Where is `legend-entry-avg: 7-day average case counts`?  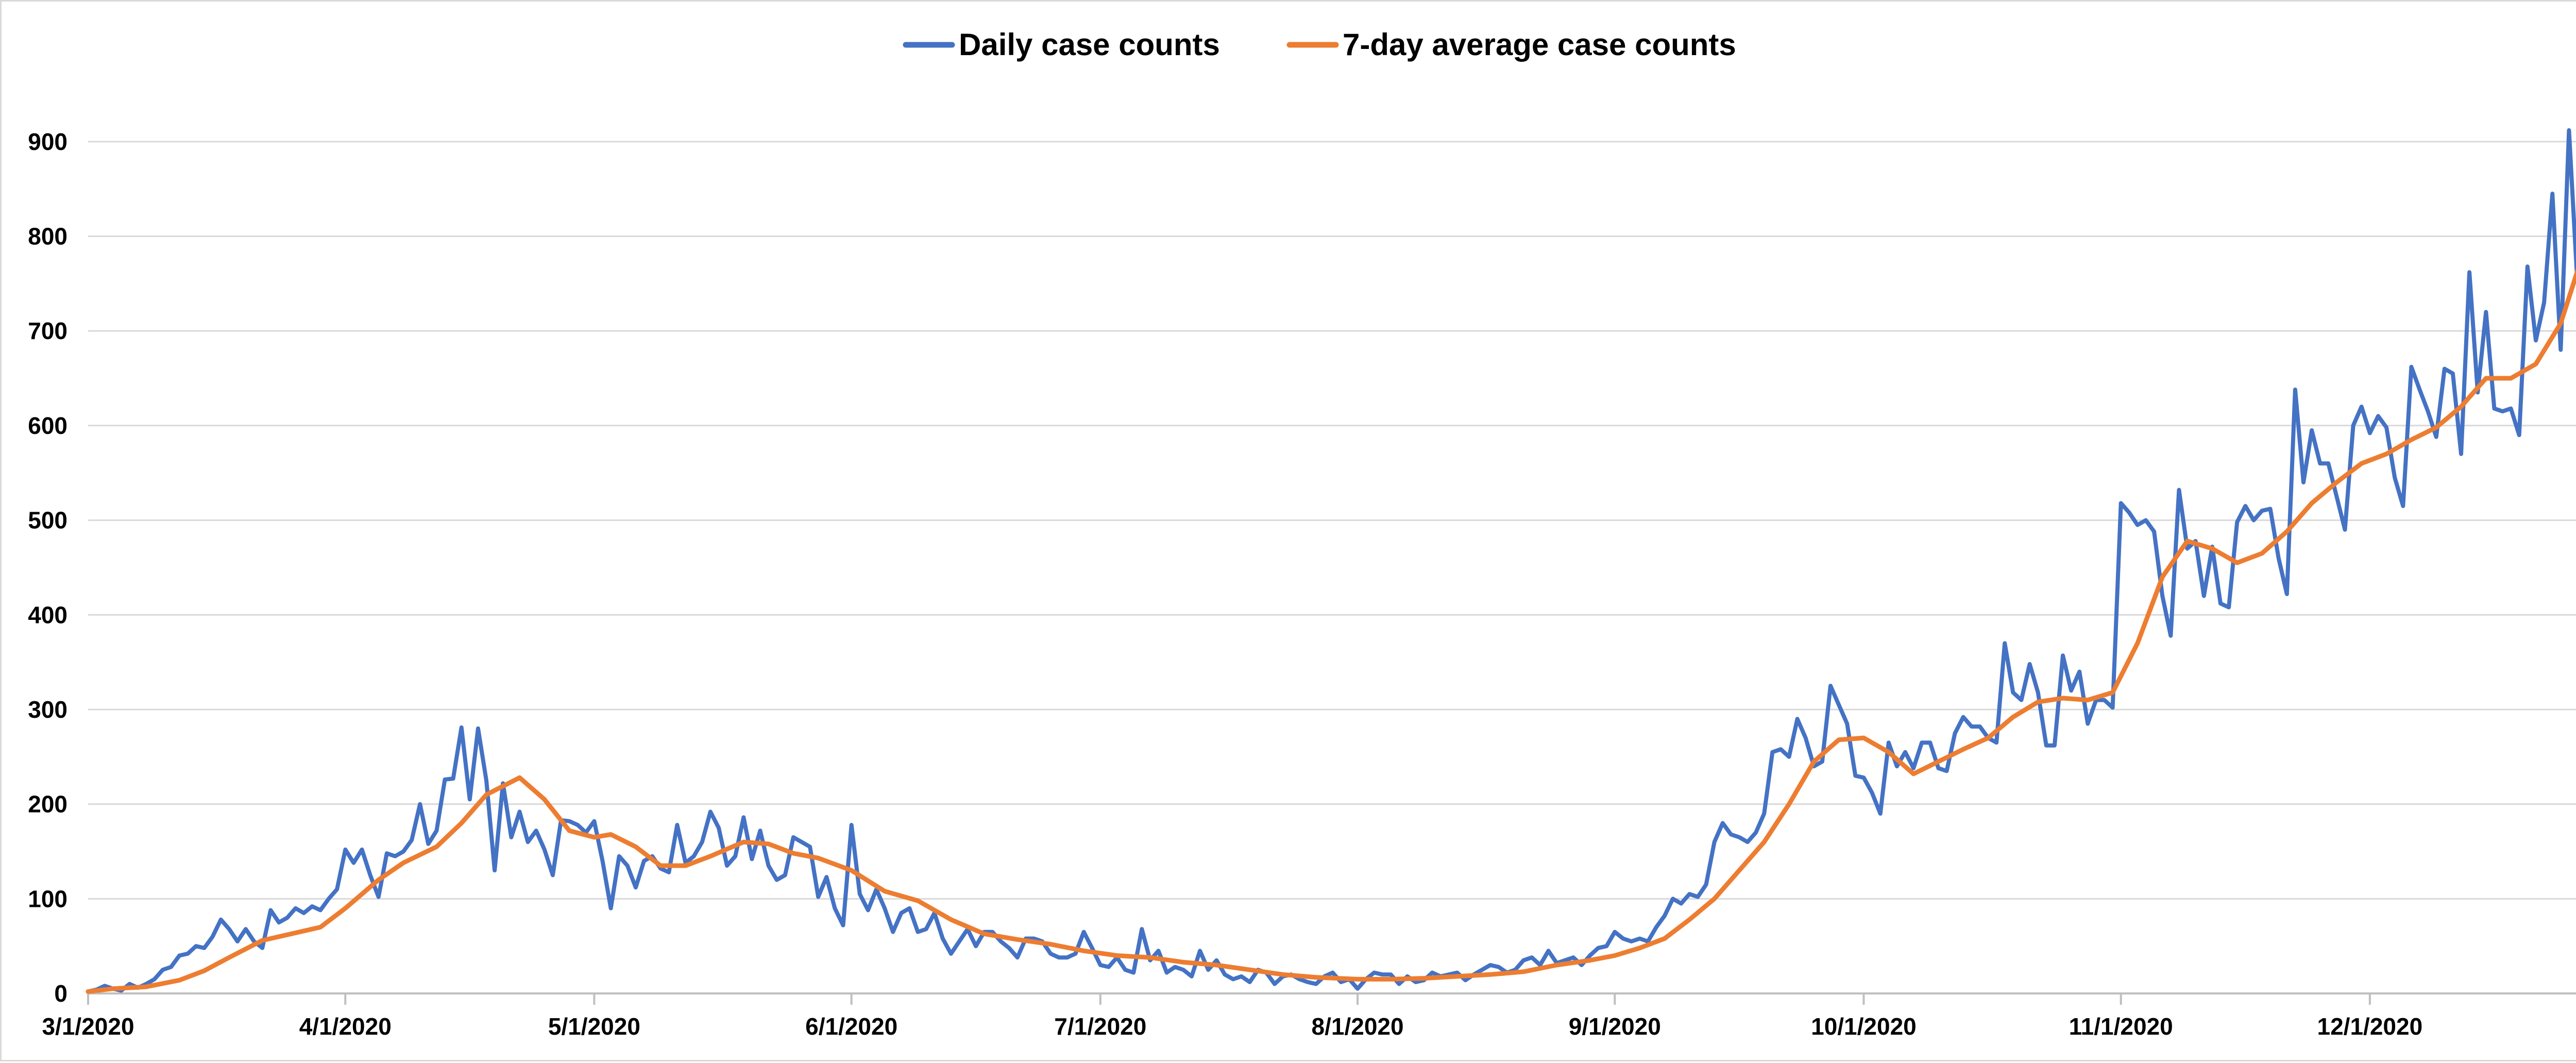
legend-entry-avg: 7-day average case counts is located at coordinates (1511, 44).